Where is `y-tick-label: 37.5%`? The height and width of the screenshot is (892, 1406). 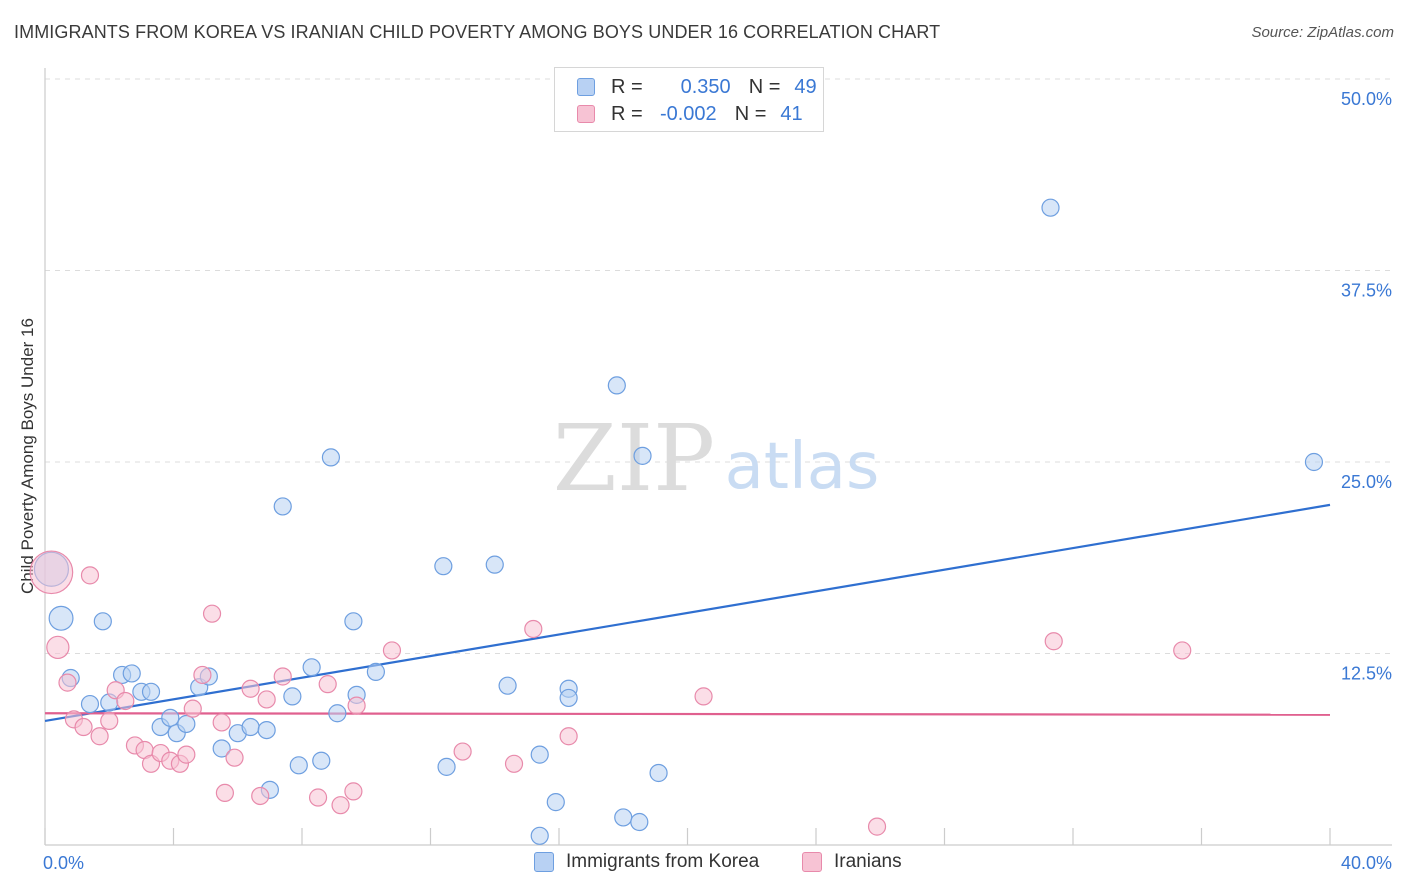
y-tick-label: 37.5% is located at coordinates (1366, 291).